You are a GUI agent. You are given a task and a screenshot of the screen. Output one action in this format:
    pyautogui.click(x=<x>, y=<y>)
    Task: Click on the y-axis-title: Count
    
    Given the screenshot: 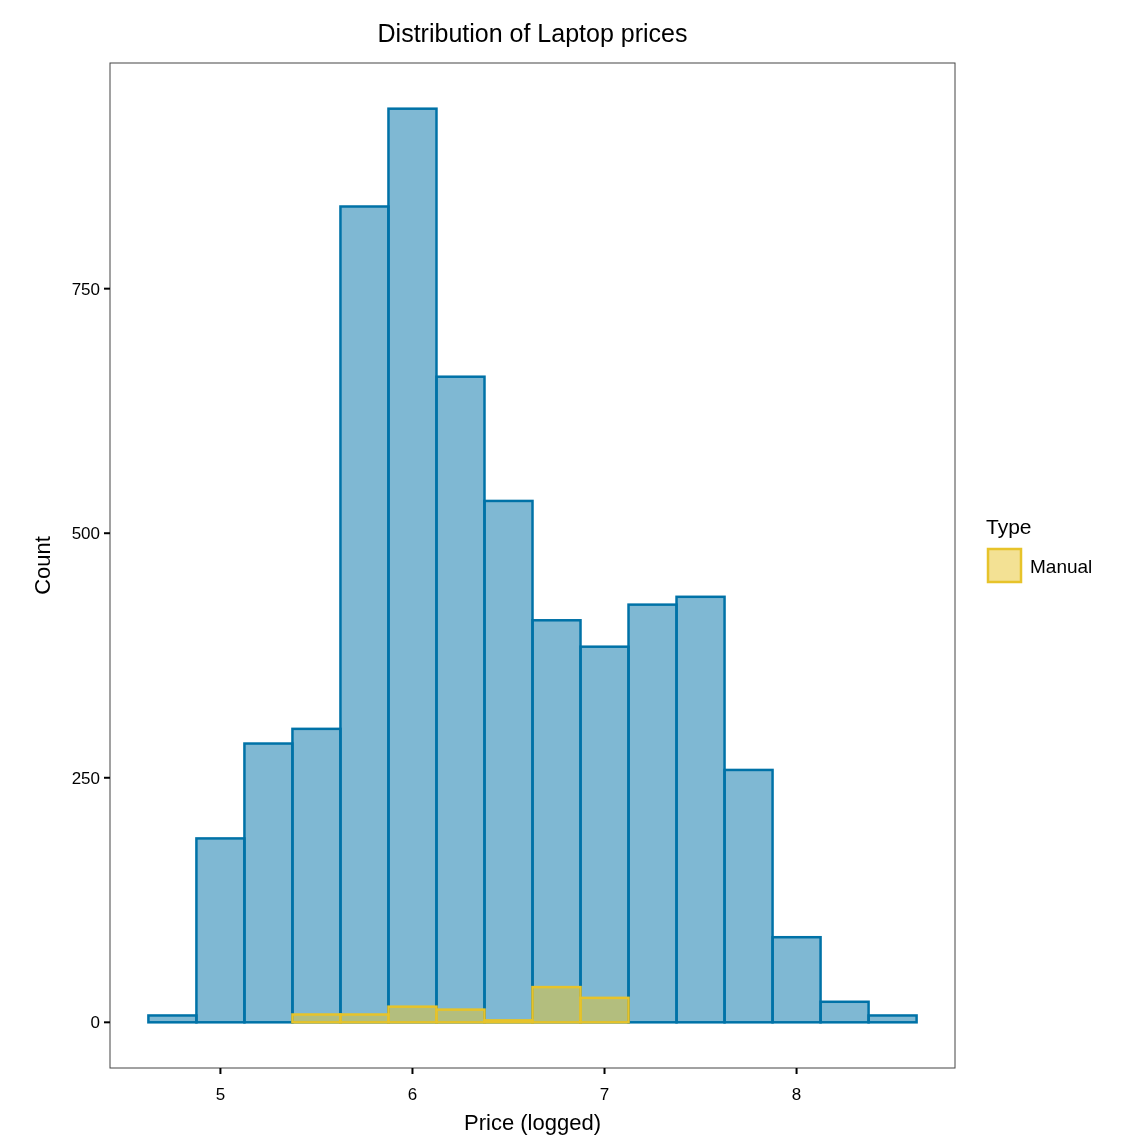 What is the action you would take?
    pyautogui.click(x=42, y=565)
    